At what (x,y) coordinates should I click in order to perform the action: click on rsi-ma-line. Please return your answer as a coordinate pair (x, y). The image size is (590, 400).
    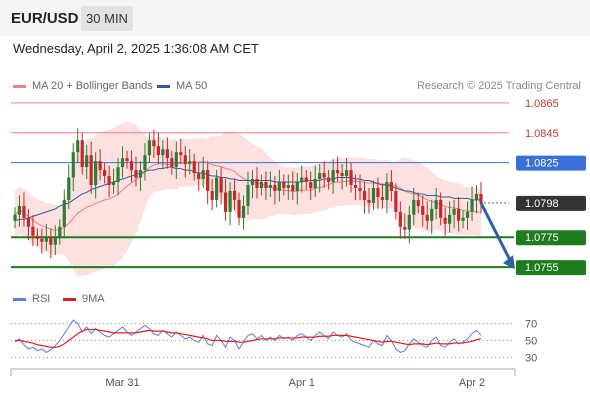
    Looking at the image, I should click on (248, 338).